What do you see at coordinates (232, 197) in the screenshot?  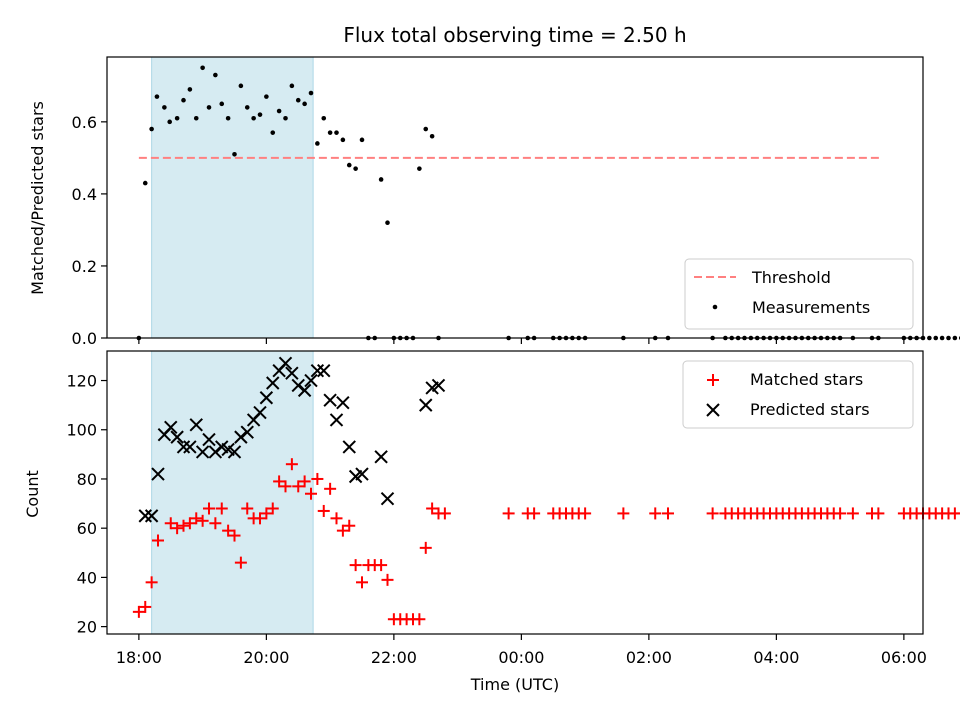 I see `top-observing-window` at bounding box center [232, 197].